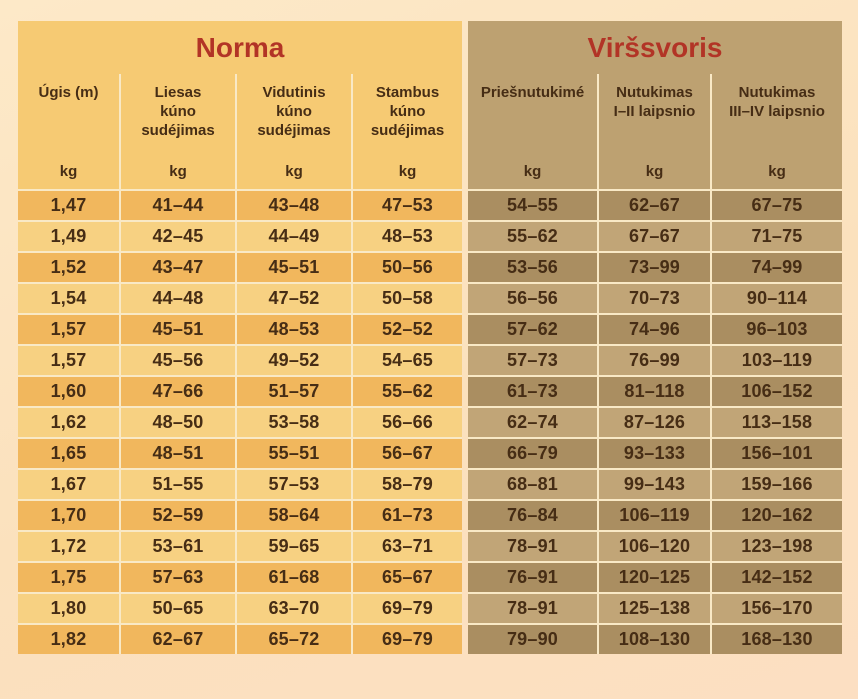 The height and width of the screenshot is (699, 858). Describe the element at coordinates (177, 360) in the screenshot. I see `range-cell: 45–56` at that location.